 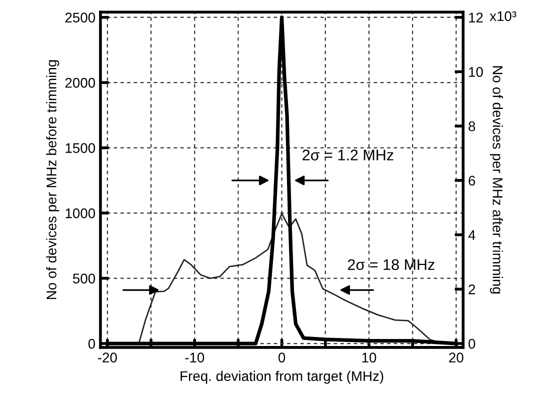 I want to click on y2-tick-label: 6, so click(x=472, y=181).